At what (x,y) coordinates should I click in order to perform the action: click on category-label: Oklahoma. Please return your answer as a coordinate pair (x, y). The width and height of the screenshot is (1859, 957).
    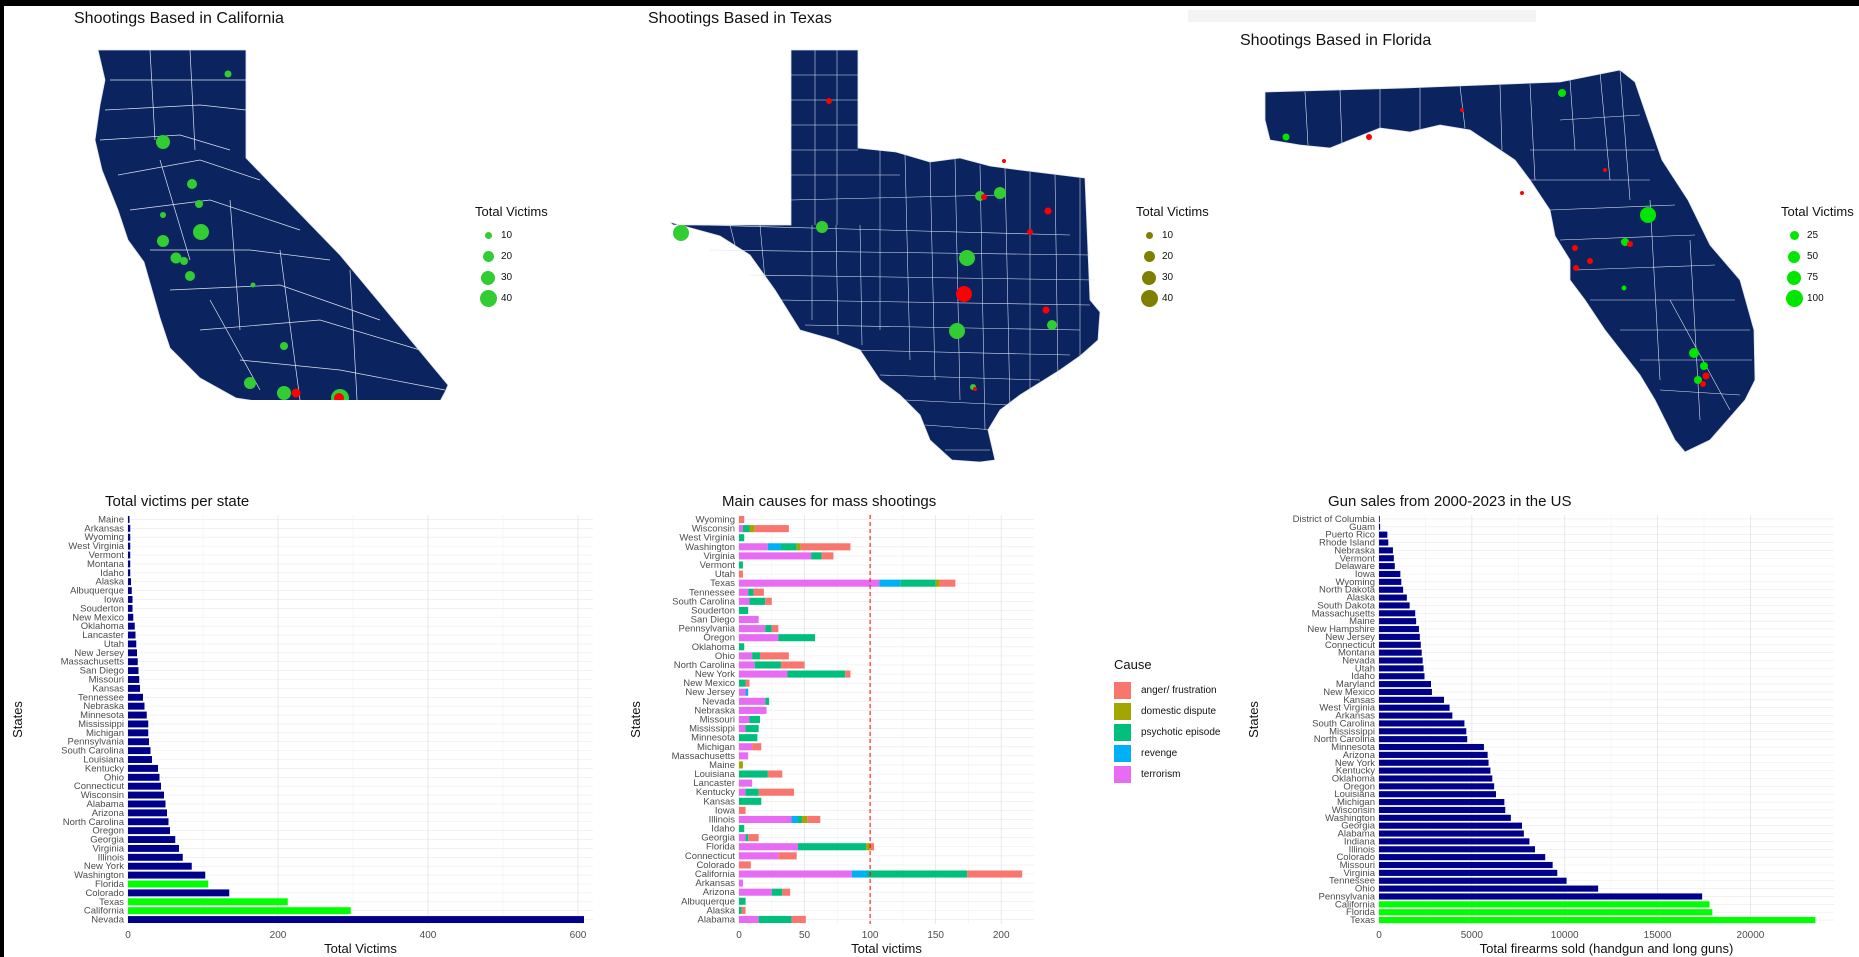
    Looking at the image, I should click on (714, 647).